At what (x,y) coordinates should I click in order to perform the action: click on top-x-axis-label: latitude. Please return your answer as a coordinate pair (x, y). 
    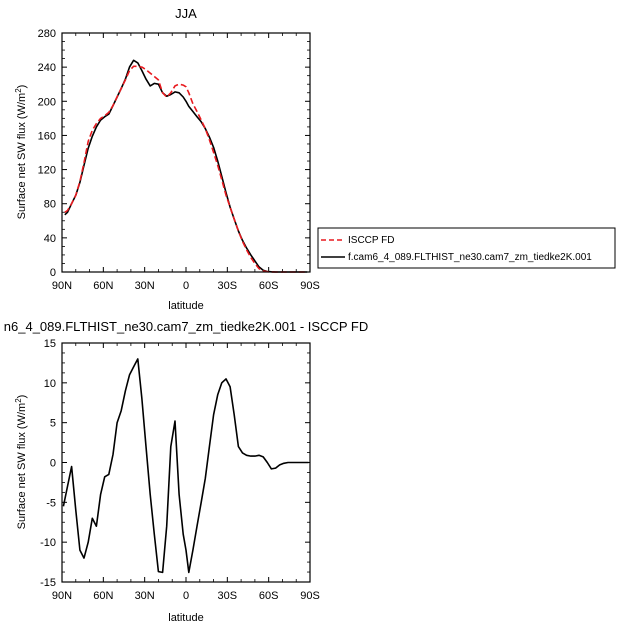
    Looking at the image, I should click on (185, 306).